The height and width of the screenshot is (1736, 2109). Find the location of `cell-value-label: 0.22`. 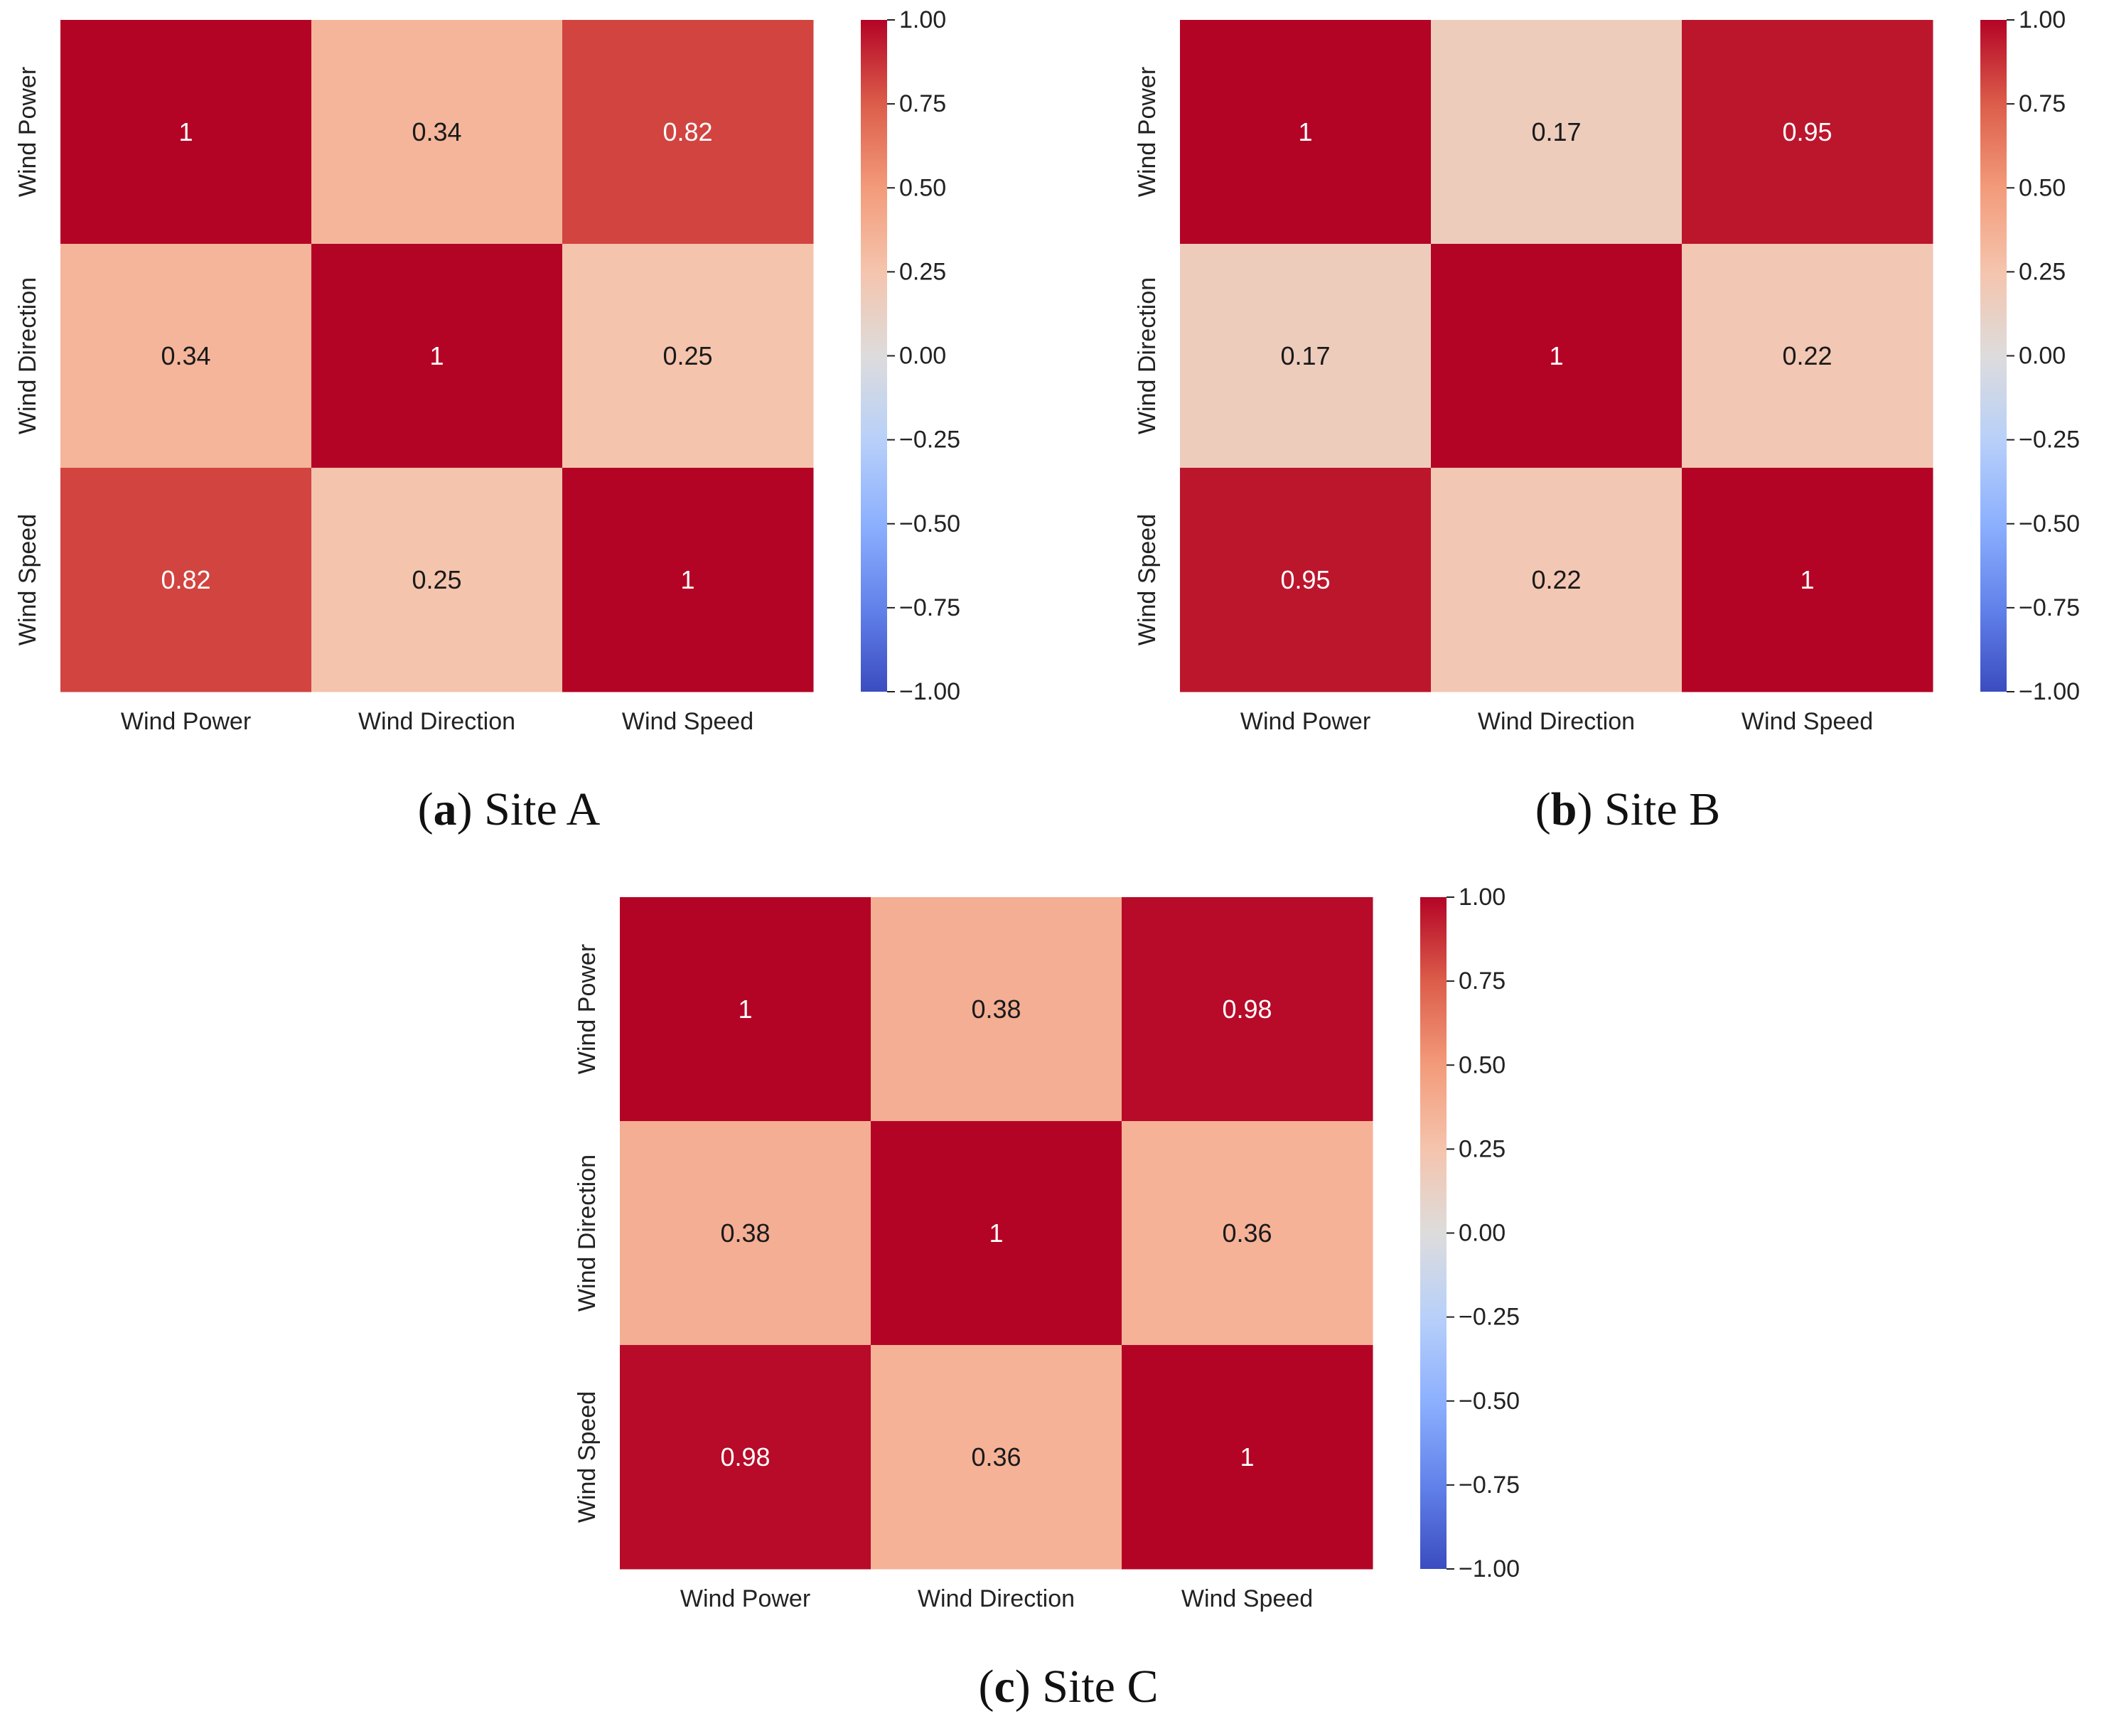

cell-value-label: 0.22 is located at coordinates (1556, 579).